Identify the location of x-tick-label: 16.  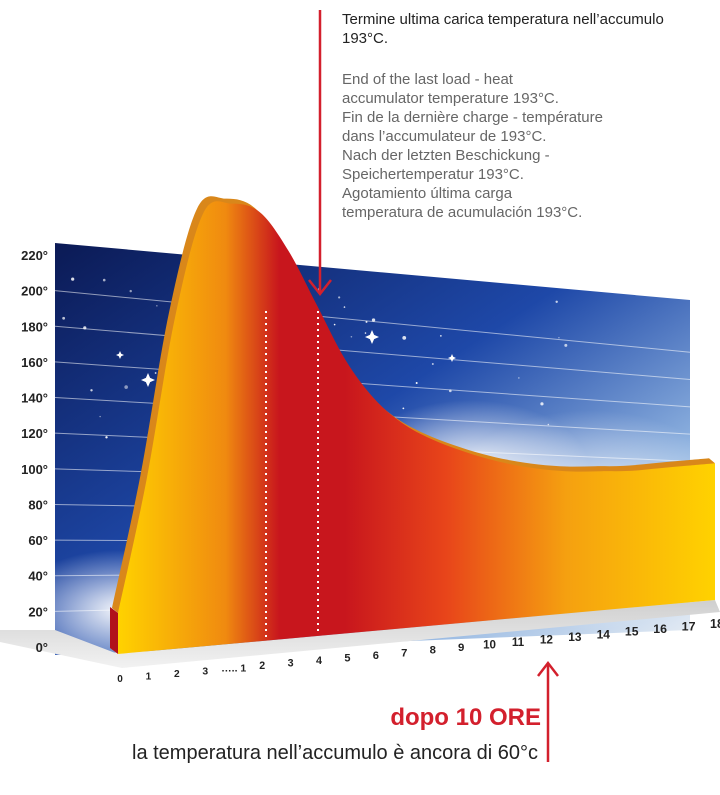
(660, 629).